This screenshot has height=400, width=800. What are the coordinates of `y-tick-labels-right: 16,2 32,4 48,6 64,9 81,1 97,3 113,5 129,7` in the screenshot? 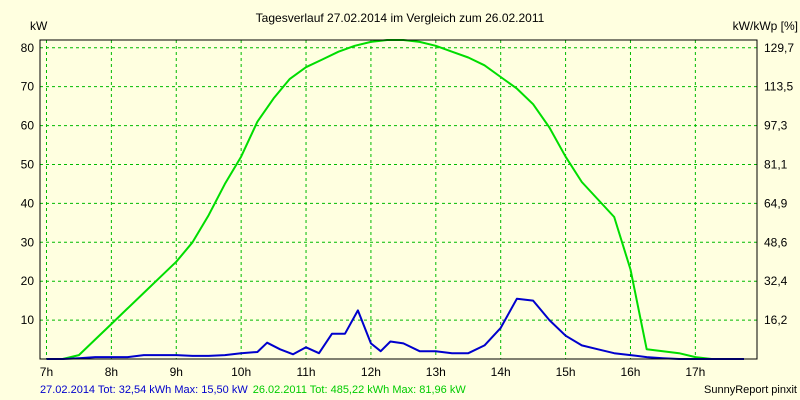 It's located at (779, 184).